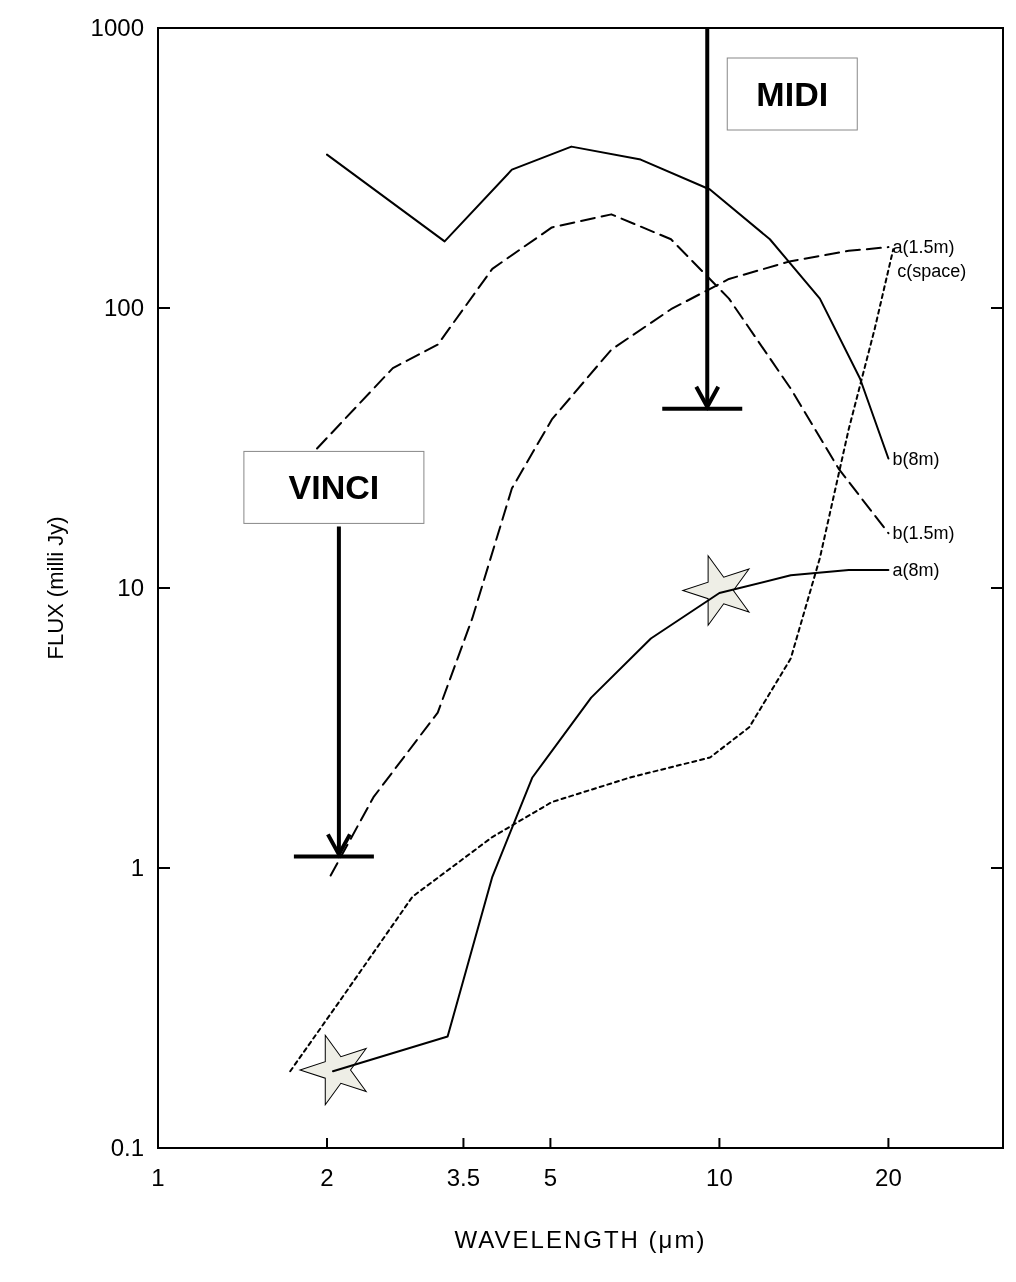 The image size is (1016, 1282). I want to click on y-tick-label: 1000, so click(117, 27).